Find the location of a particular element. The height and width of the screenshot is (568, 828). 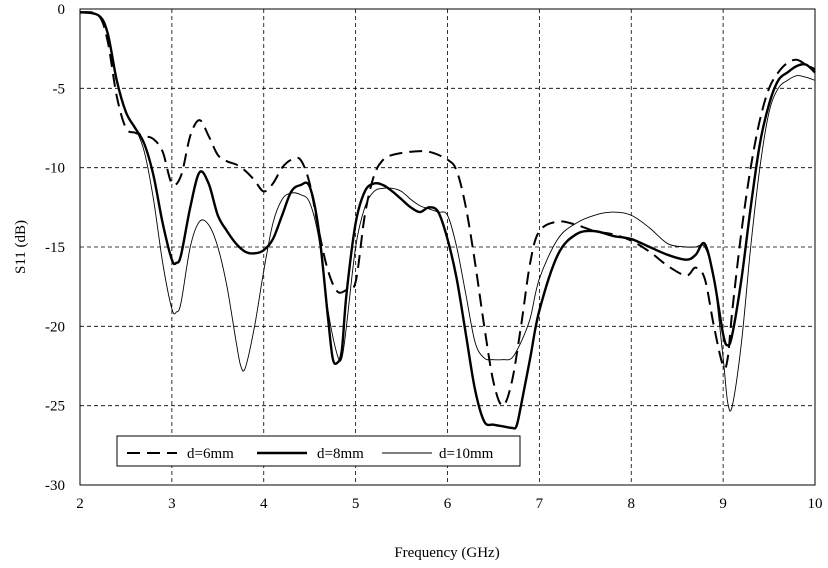

legend-label-1: d=6mm is located at coordinates (210, 454).